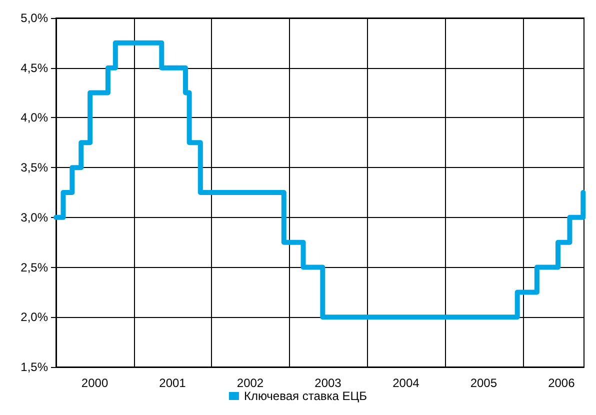 The height and width of the screenshot is (415, 596). Describe the element at coordinates (34, 167) in the screenshot. I see `y-tick-label: 3,5%` at that location.